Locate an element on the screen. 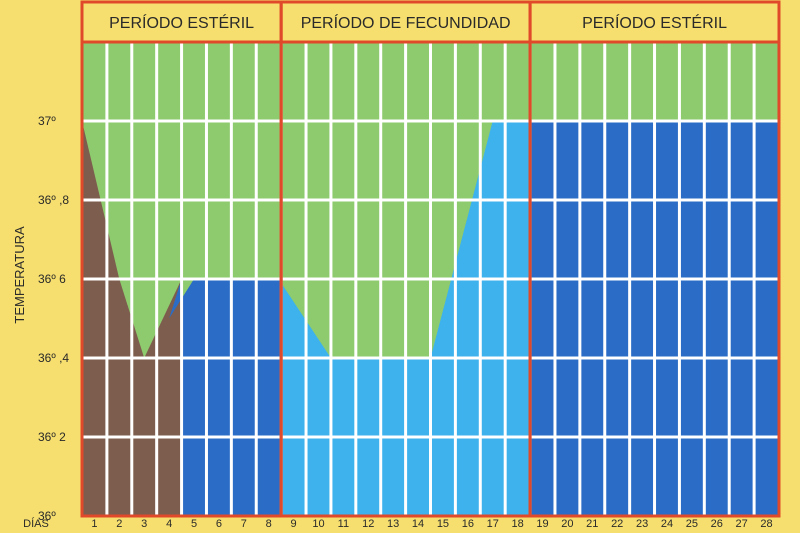 The width and height of the screenshot is (800, 533). y-axis-title: TEMPERATURA is located at coordinates (19, 275).